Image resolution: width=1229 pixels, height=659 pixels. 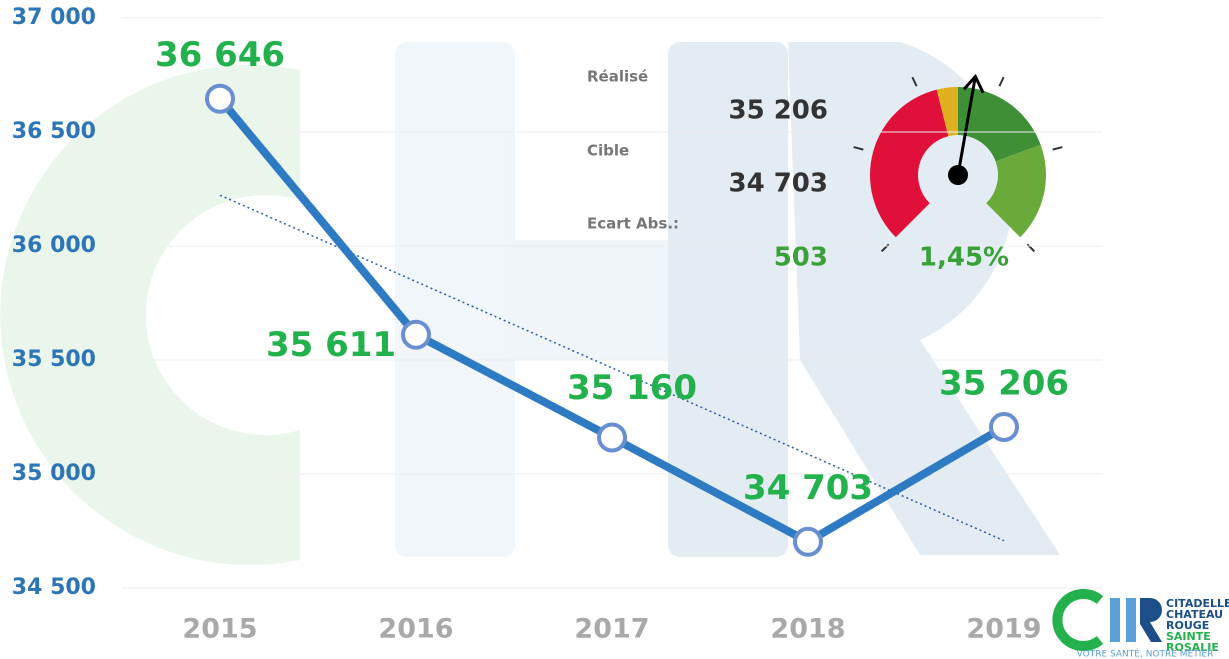 I want to click on y-tick-label: 35 000, so click(x=54, y=473).